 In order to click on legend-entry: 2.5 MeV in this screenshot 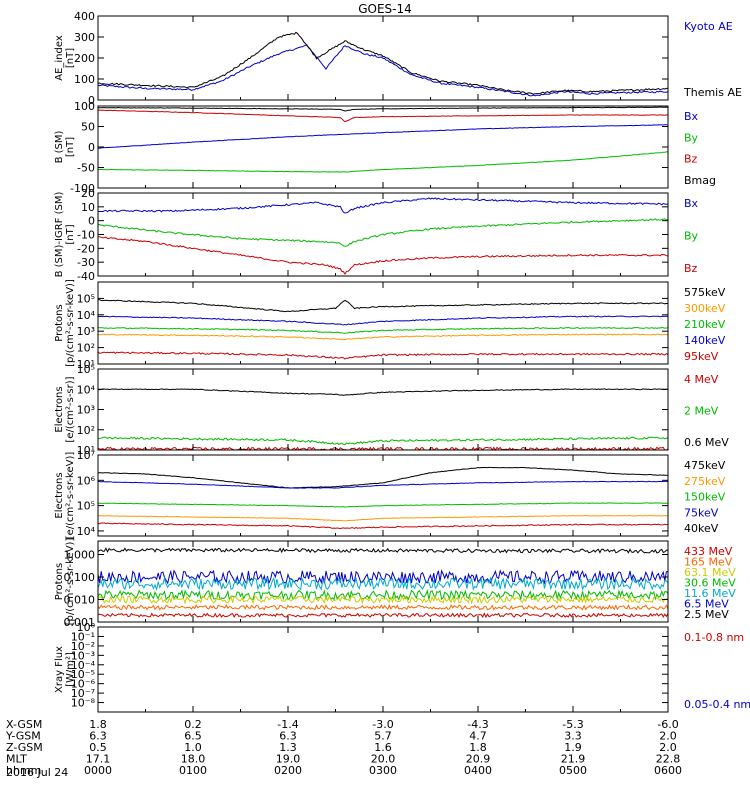, I will do `click(706, 614)`.